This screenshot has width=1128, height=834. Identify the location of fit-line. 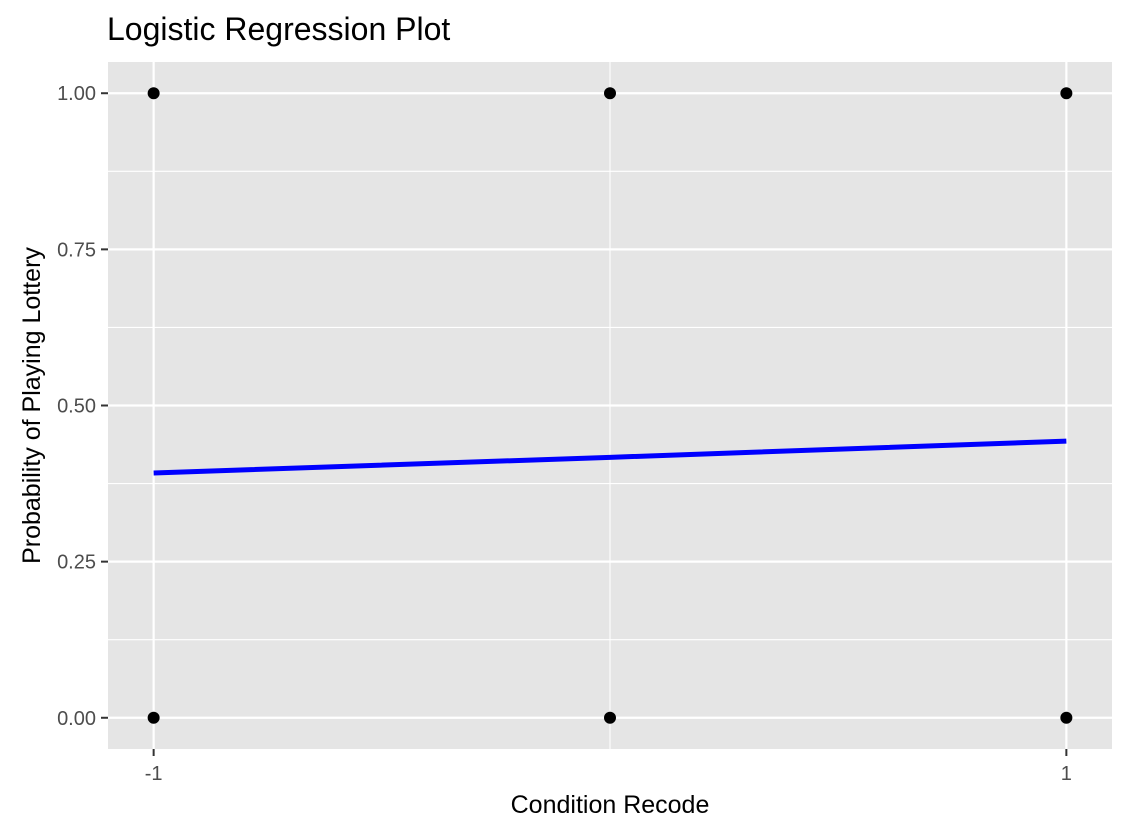
(610, 457).